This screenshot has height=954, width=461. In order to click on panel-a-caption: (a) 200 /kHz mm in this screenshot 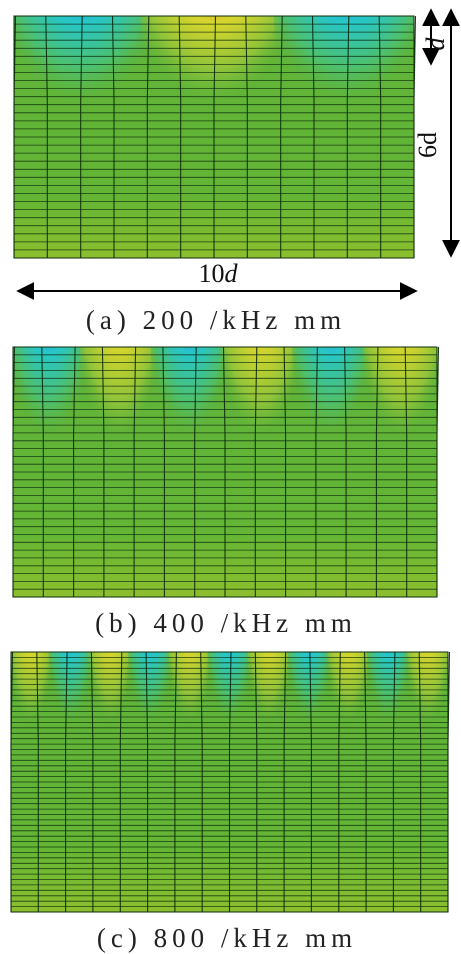, I will do `click(216, 320)`.